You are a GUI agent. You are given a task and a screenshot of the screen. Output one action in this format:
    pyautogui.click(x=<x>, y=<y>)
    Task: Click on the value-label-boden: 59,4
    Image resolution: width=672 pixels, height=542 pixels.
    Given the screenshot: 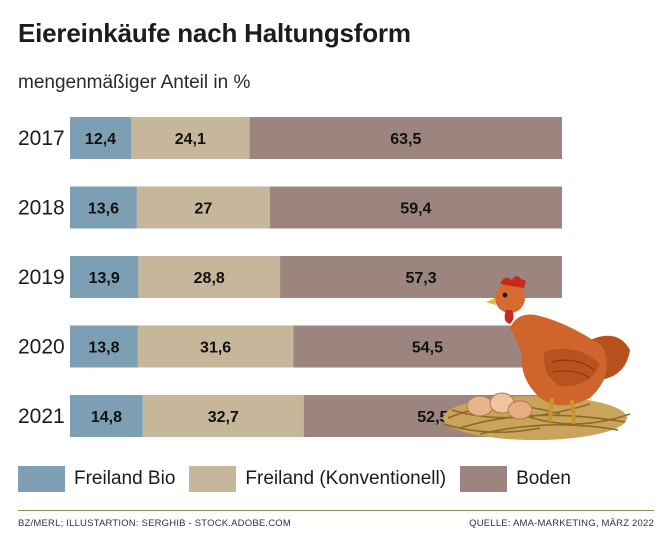 What is the action you would take?
    pyautogui.click(x=415, y=209)
    